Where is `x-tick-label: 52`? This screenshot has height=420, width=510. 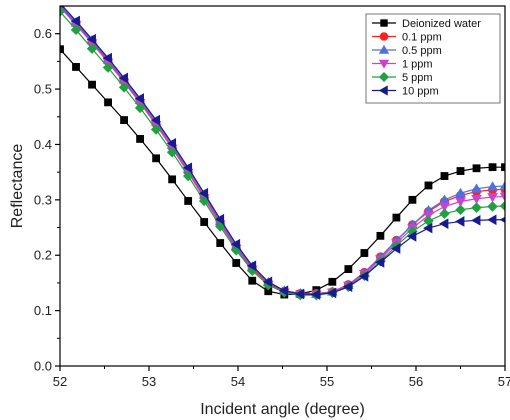
x-tick-label: 52 is located at coordinates (60, 381).